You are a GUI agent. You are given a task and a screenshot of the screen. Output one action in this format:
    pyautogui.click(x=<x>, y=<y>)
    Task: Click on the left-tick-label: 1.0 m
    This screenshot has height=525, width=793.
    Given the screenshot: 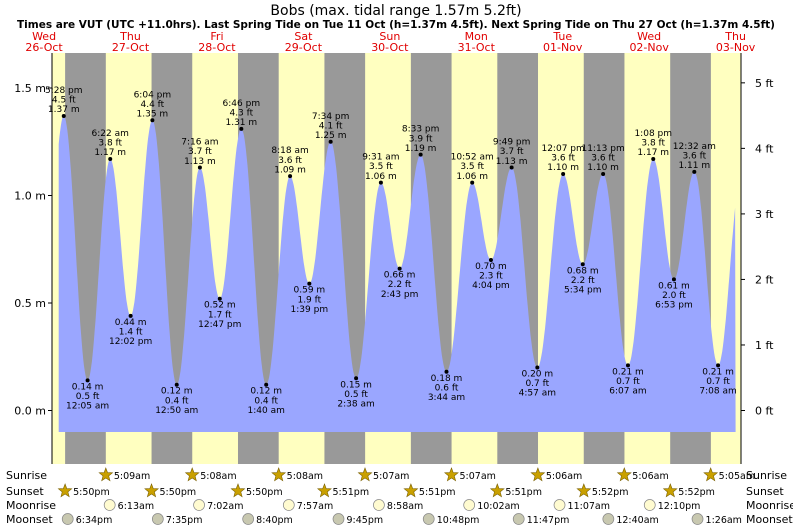 What is the action you would take?
    pyautogui.click(x=30, y=196)
    